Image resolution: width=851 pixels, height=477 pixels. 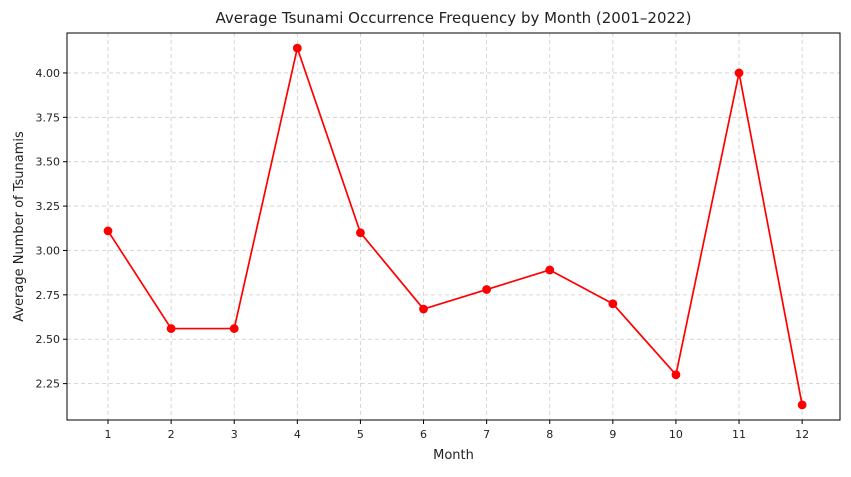 I want to click on x-tick-label: 5, so click(x=360, y=434).